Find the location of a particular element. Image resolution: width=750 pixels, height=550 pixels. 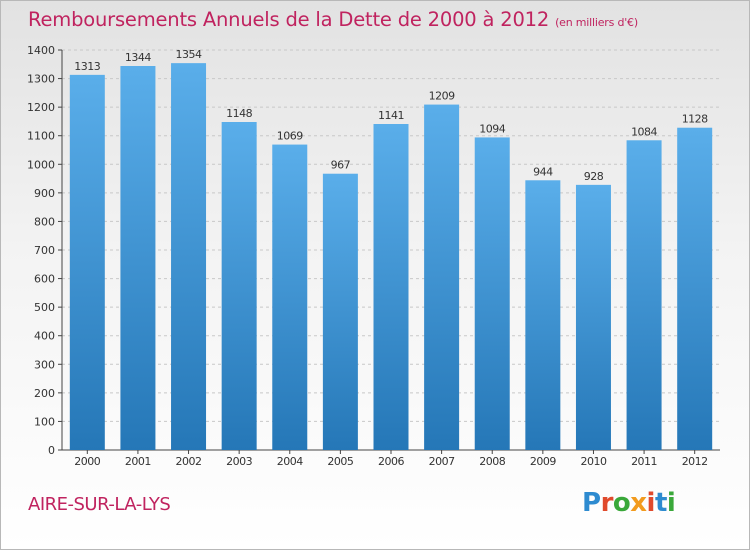

y-tick-label: 1400 is located at coordinates (41, 50).